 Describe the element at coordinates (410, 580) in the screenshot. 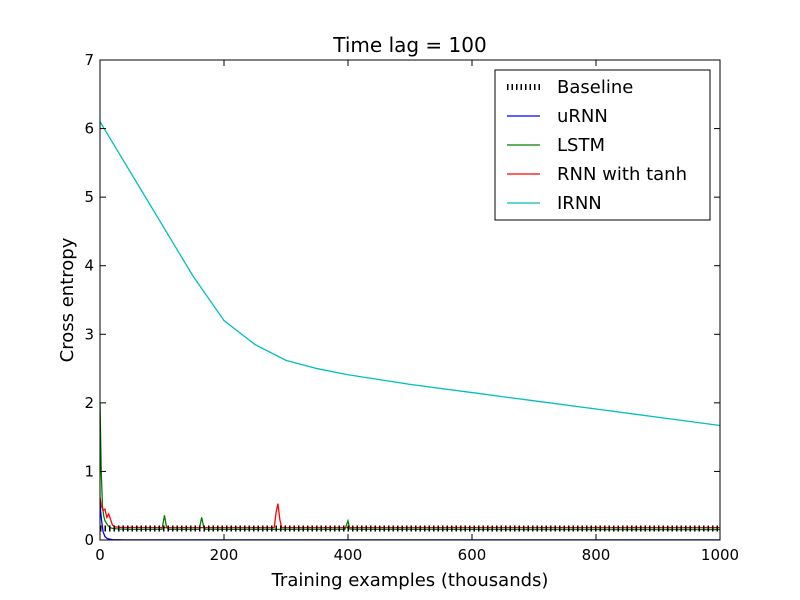

I see `x-axis-label: Training examples (thousands)` at that location.